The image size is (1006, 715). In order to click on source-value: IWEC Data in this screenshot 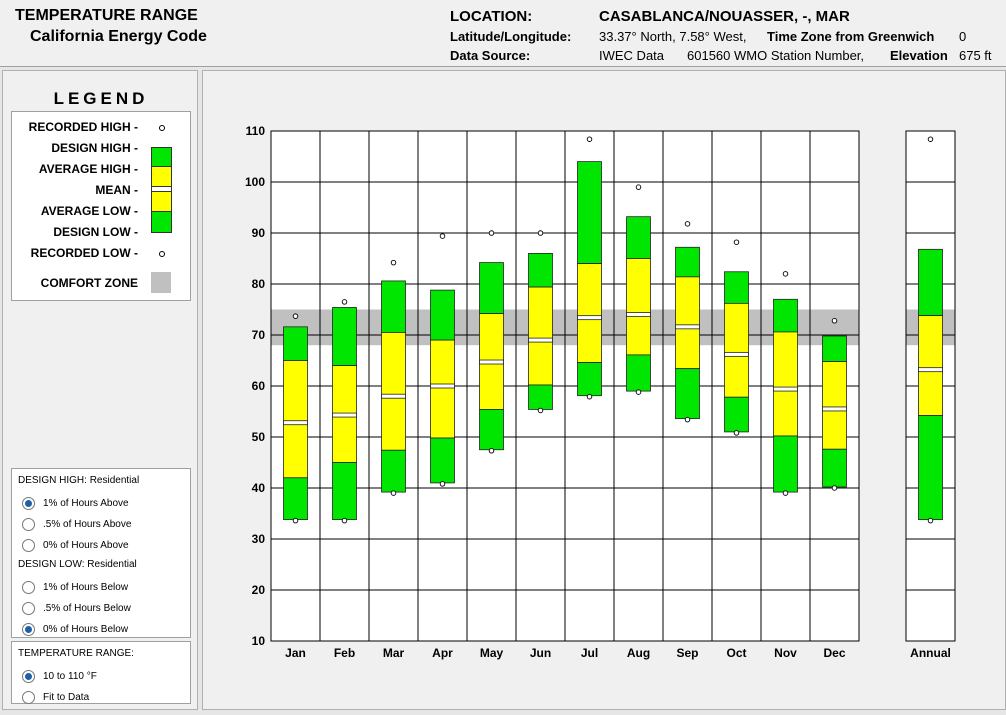, I will do `click(632, 55)`.